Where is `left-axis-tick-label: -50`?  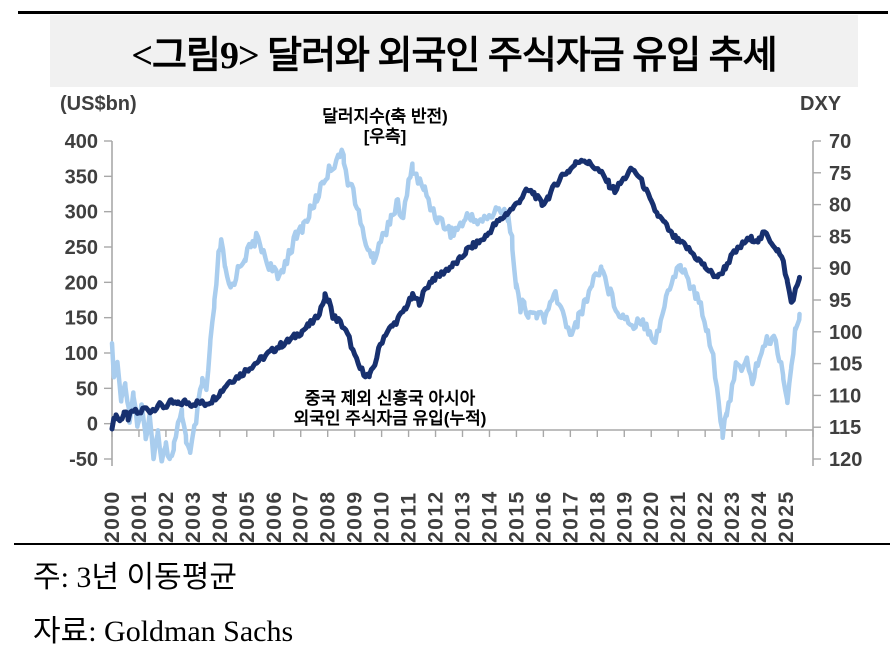 left-axis-tick-label: -50 is located at coordinates (83, 460).